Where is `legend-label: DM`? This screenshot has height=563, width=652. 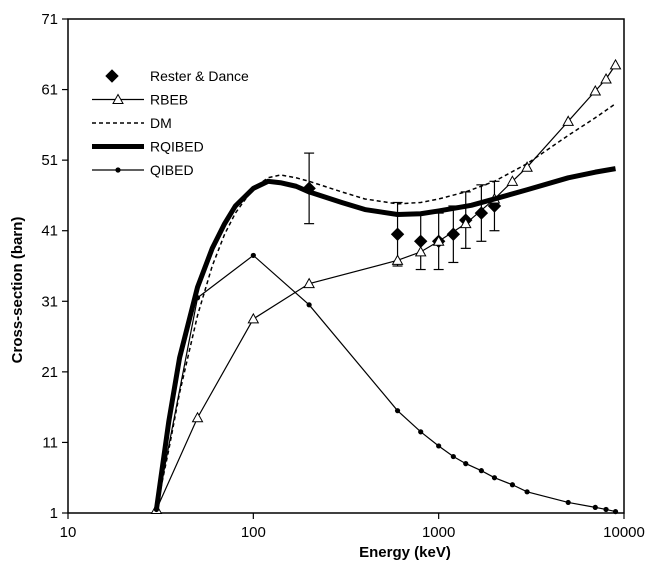
legend-label: DM is located at coordinates (161, 123).